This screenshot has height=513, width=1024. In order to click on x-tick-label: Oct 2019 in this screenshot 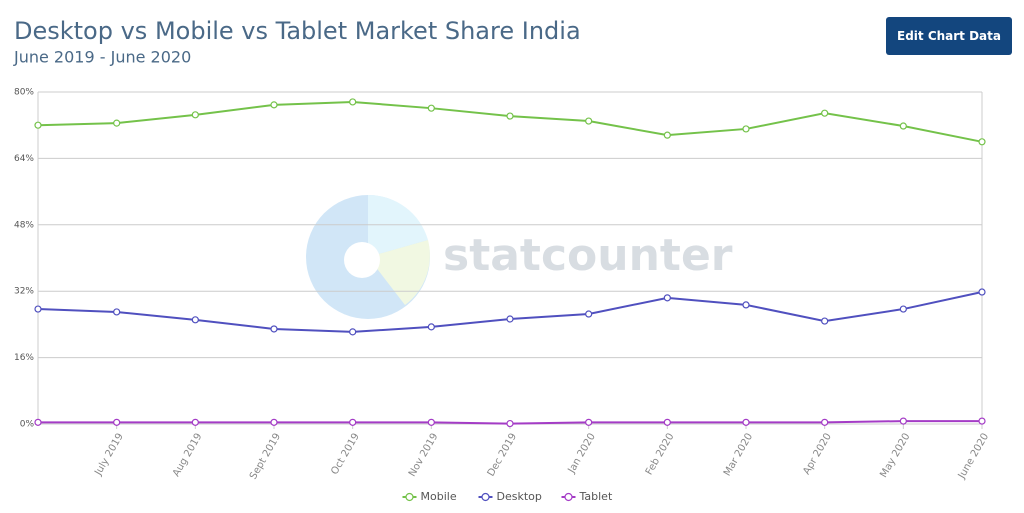, I will do `click(345, 454)`.